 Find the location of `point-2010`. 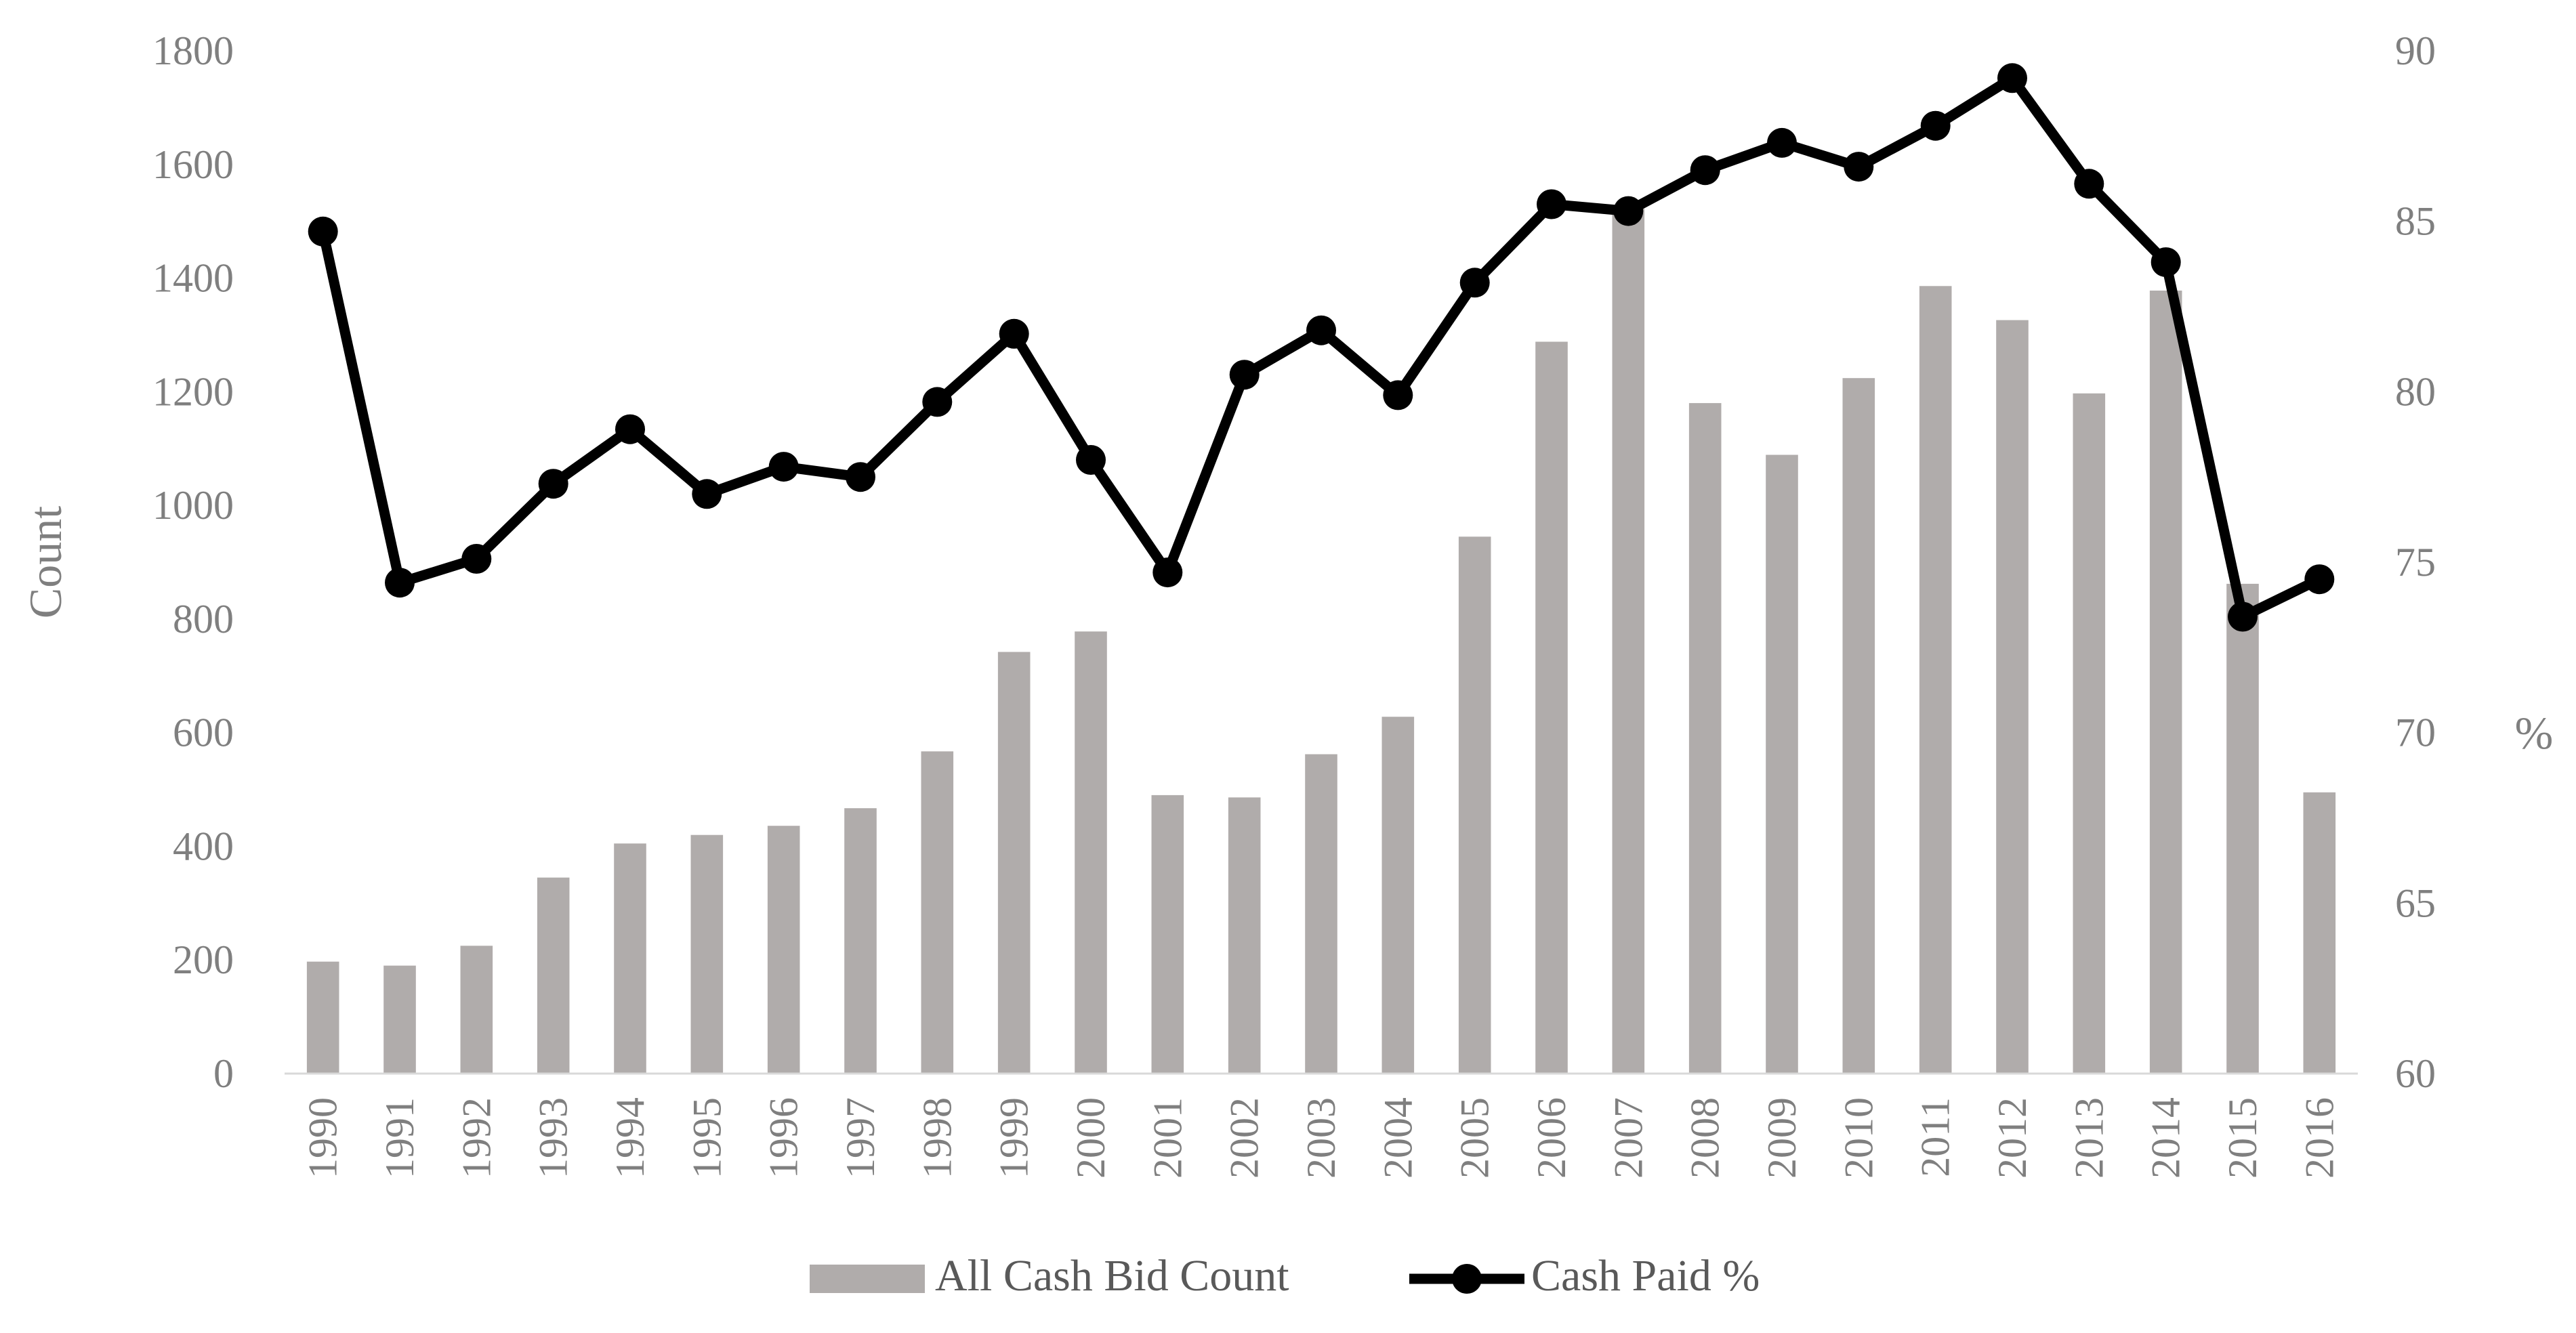

point-2010 is located at coordinates (1859, 167).